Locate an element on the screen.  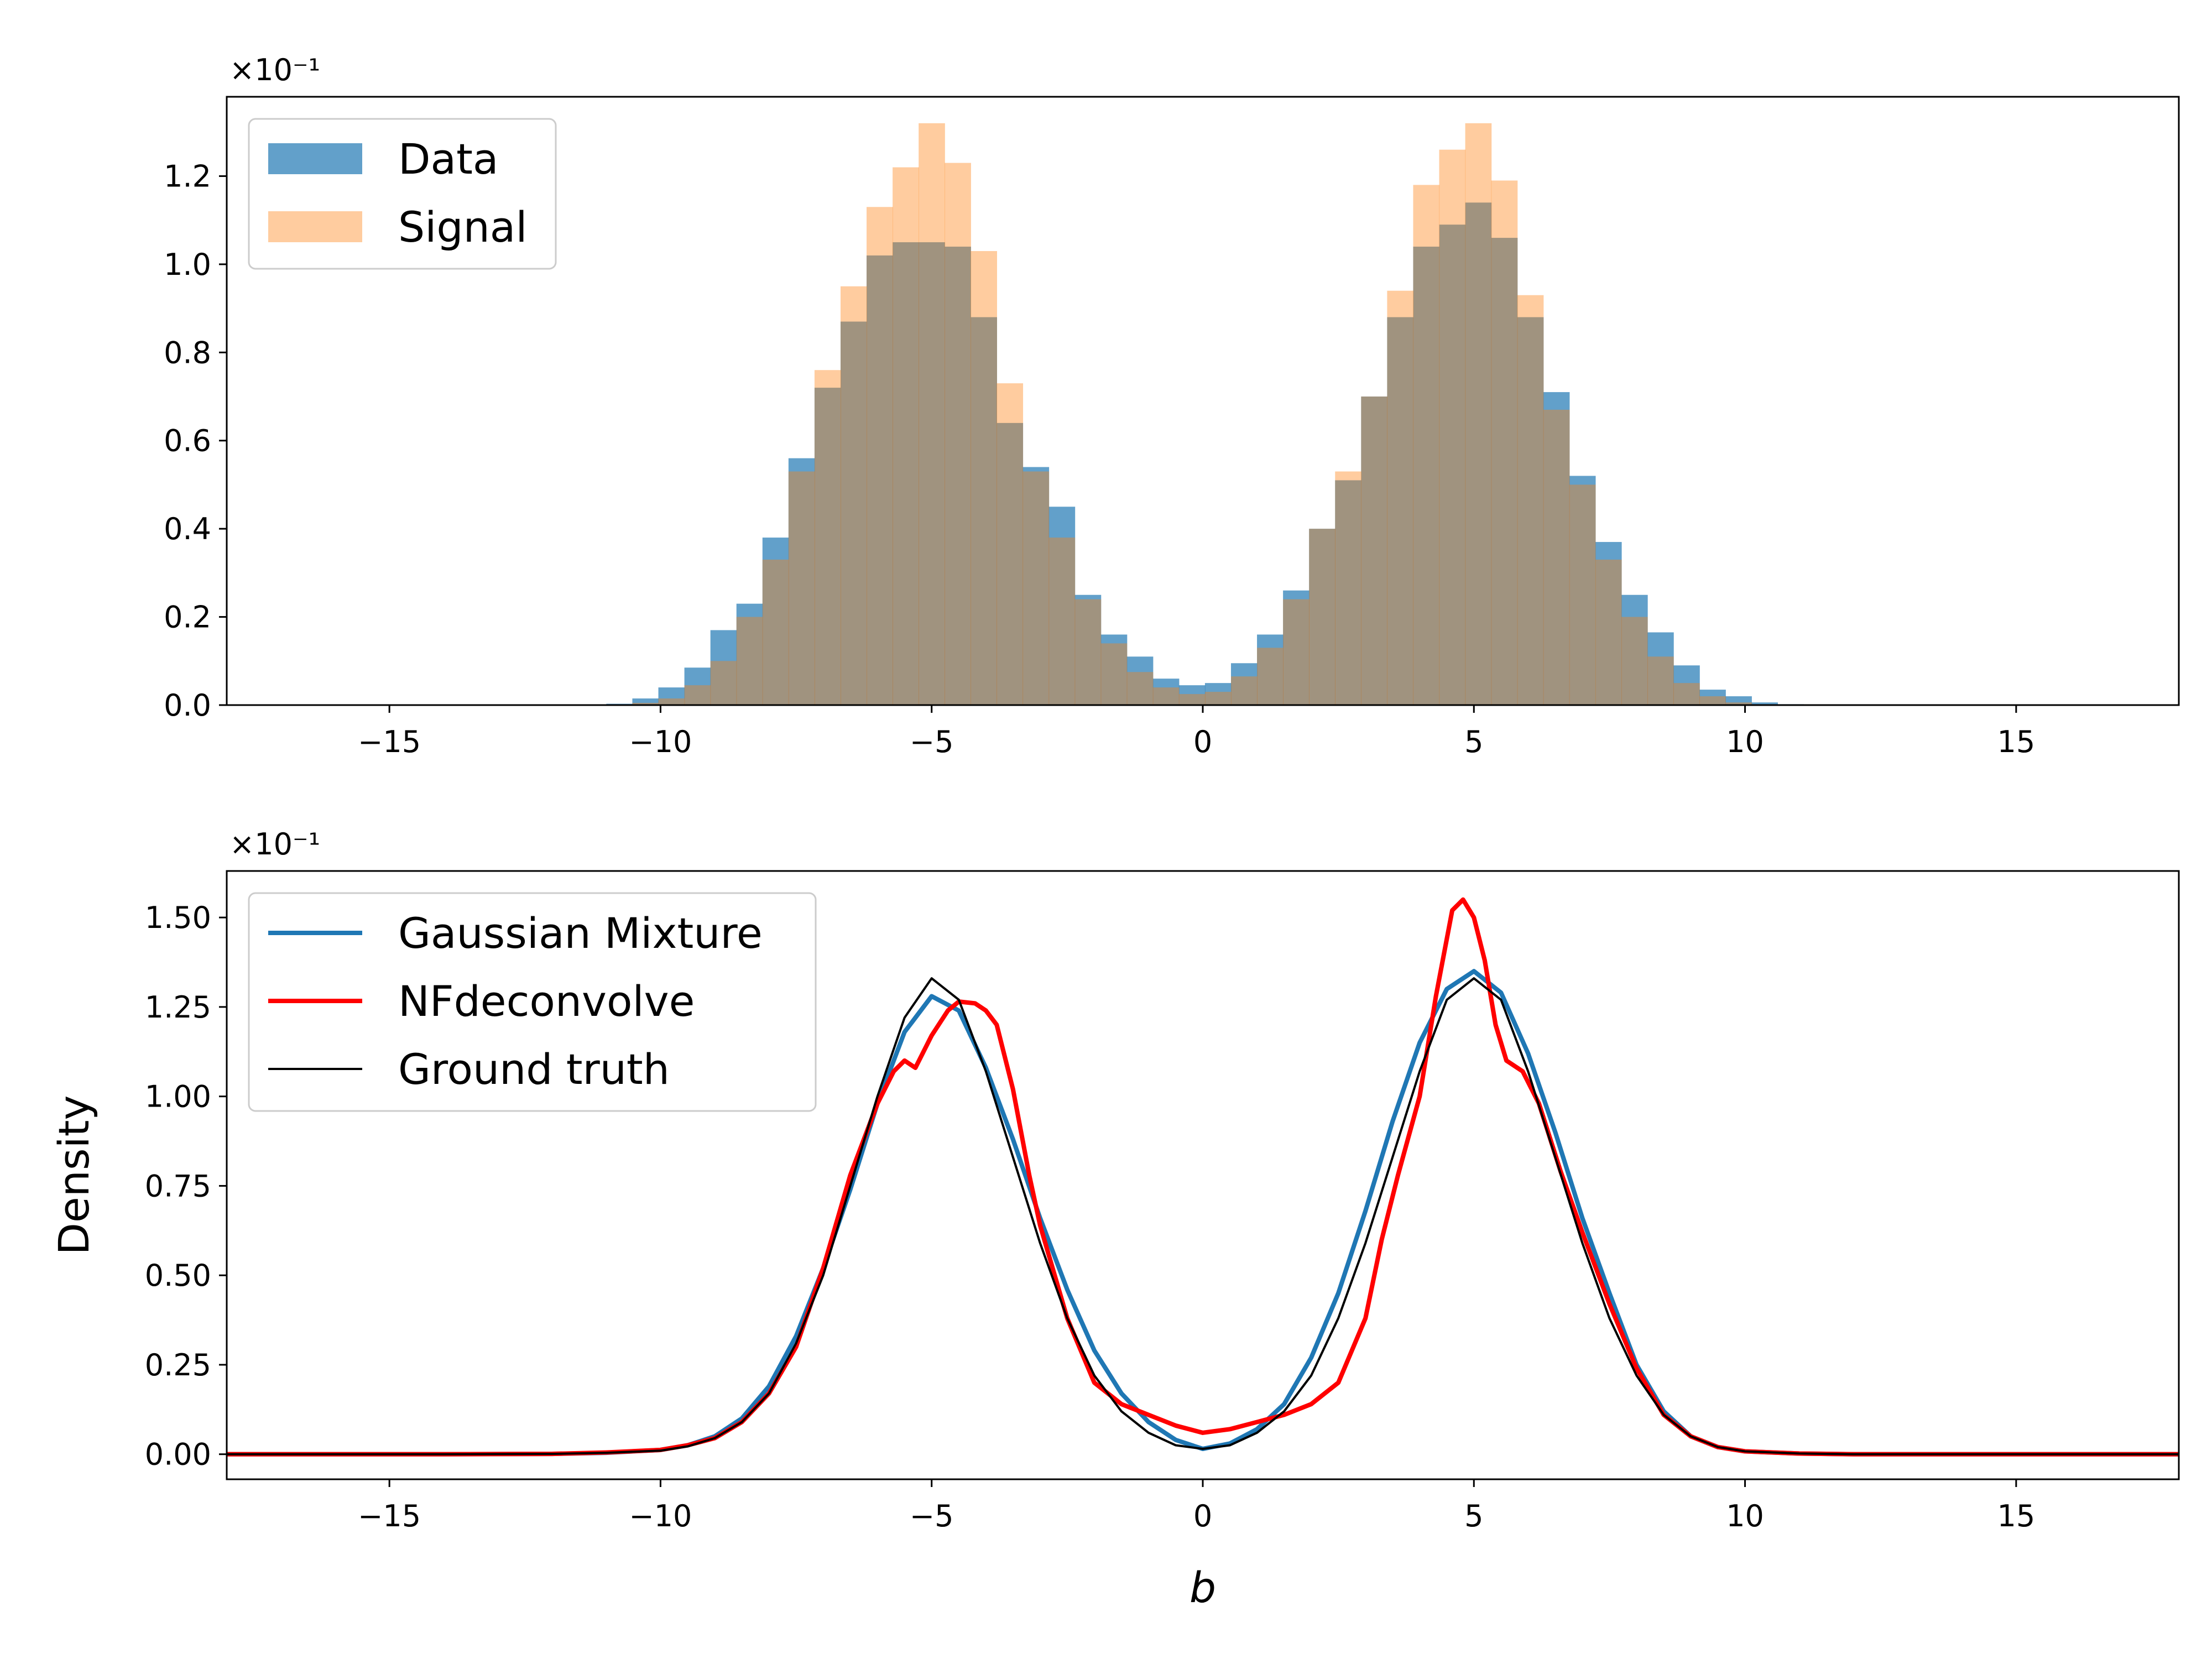
legend-box is located at coordinates (532, 1002).